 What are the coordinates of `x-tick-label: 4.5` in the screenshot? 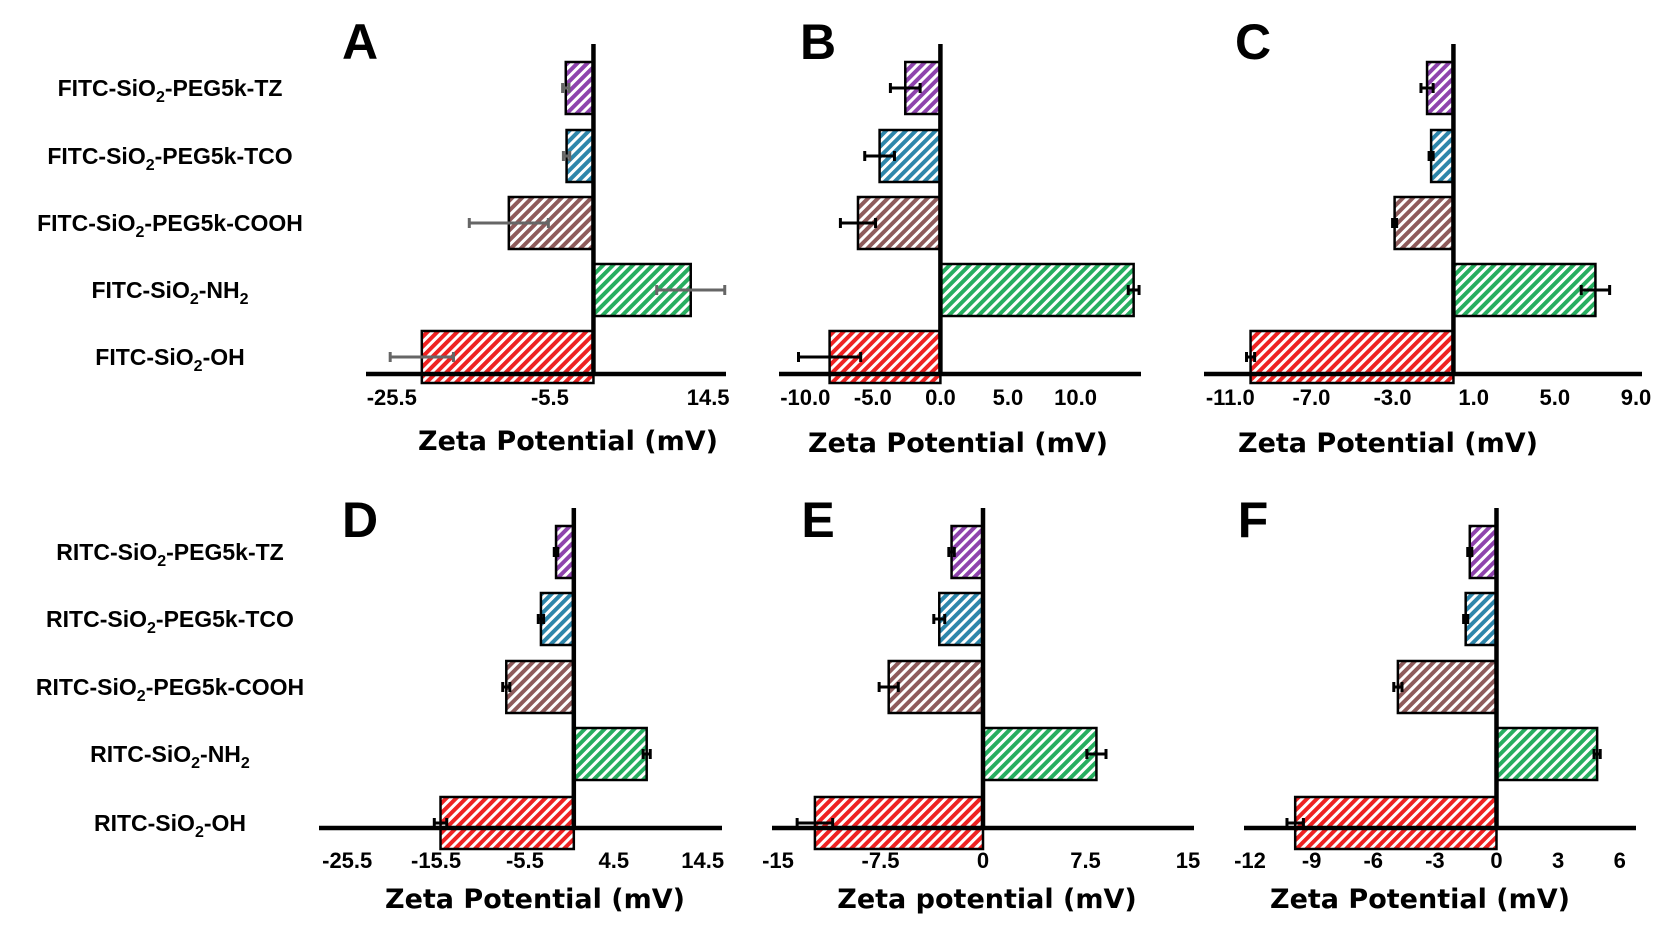 It's located at (614, 860).